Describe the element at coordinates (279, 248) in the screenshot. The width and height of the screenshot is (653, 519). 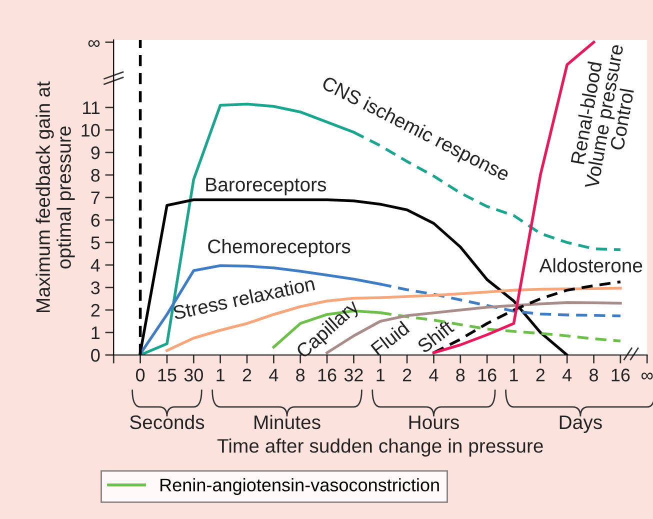
I see `annotation: Chemoreceptors` at that location.